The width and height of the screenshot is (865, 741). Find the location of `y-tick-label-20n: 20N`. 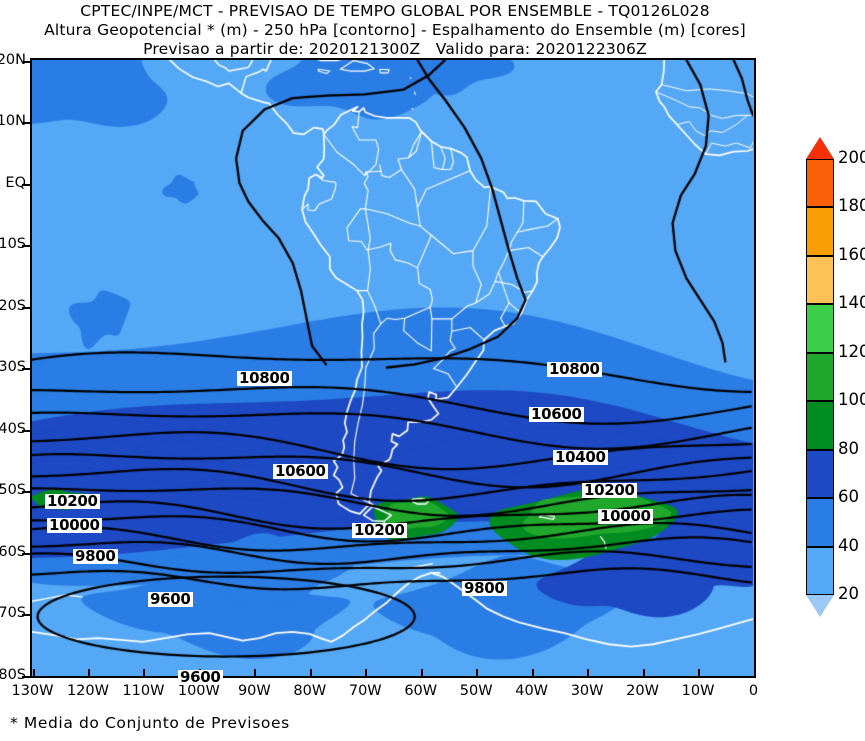

y-tick-label-20n: 20N is located at coordinates (13, 59).